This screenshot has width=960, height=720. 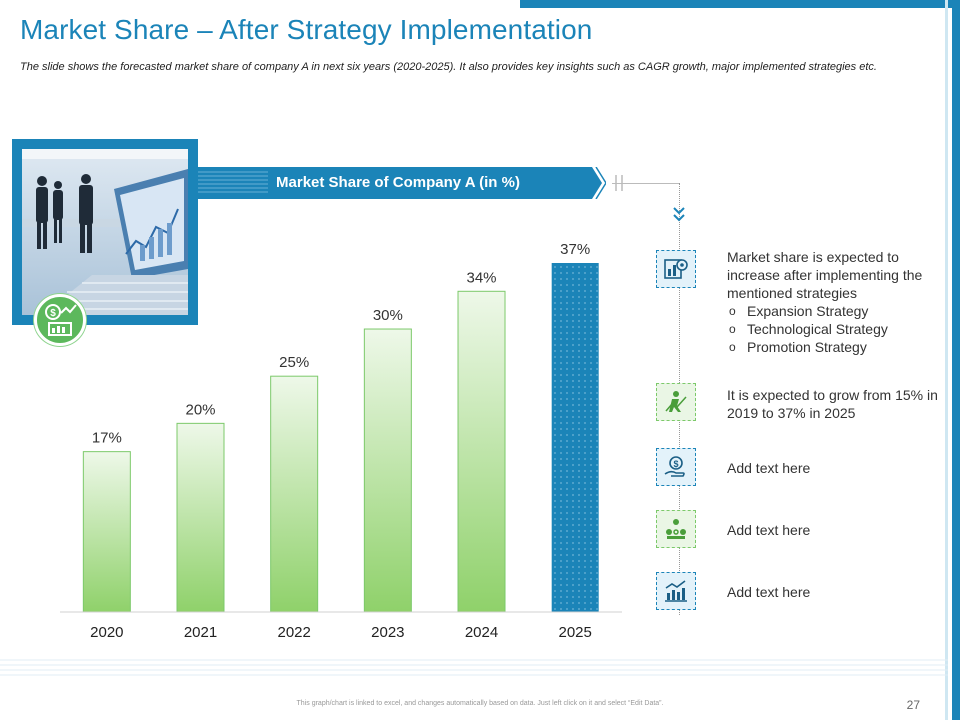 What do you see at coordinates (388, 315) in the screenshot?
I see `data-label-2023: 30%` at bounding box center [388, 315].